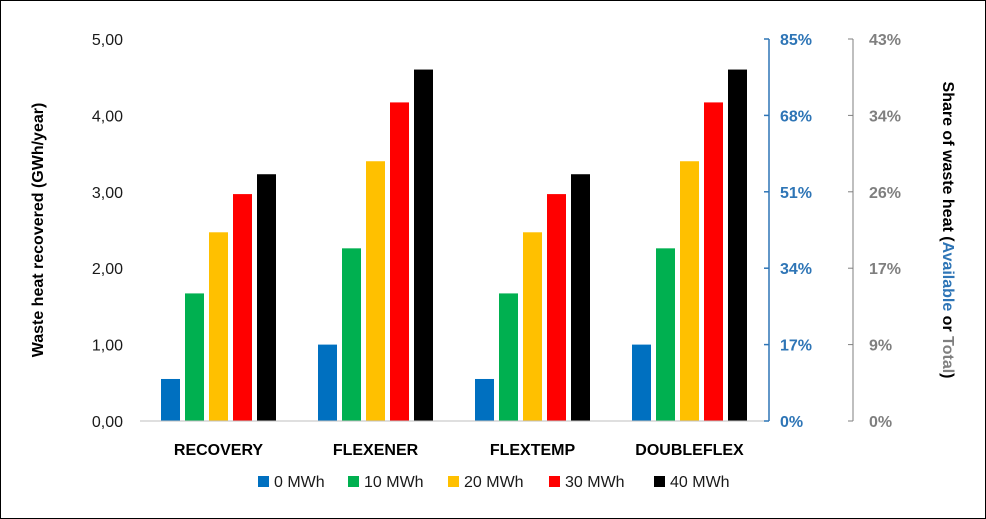 This screenshot has height=519, width=986. What do you see at coordinates (885, 269) in the screenshot?
I see `y3-tick-label: 17%` at bounding box center [885, 269].